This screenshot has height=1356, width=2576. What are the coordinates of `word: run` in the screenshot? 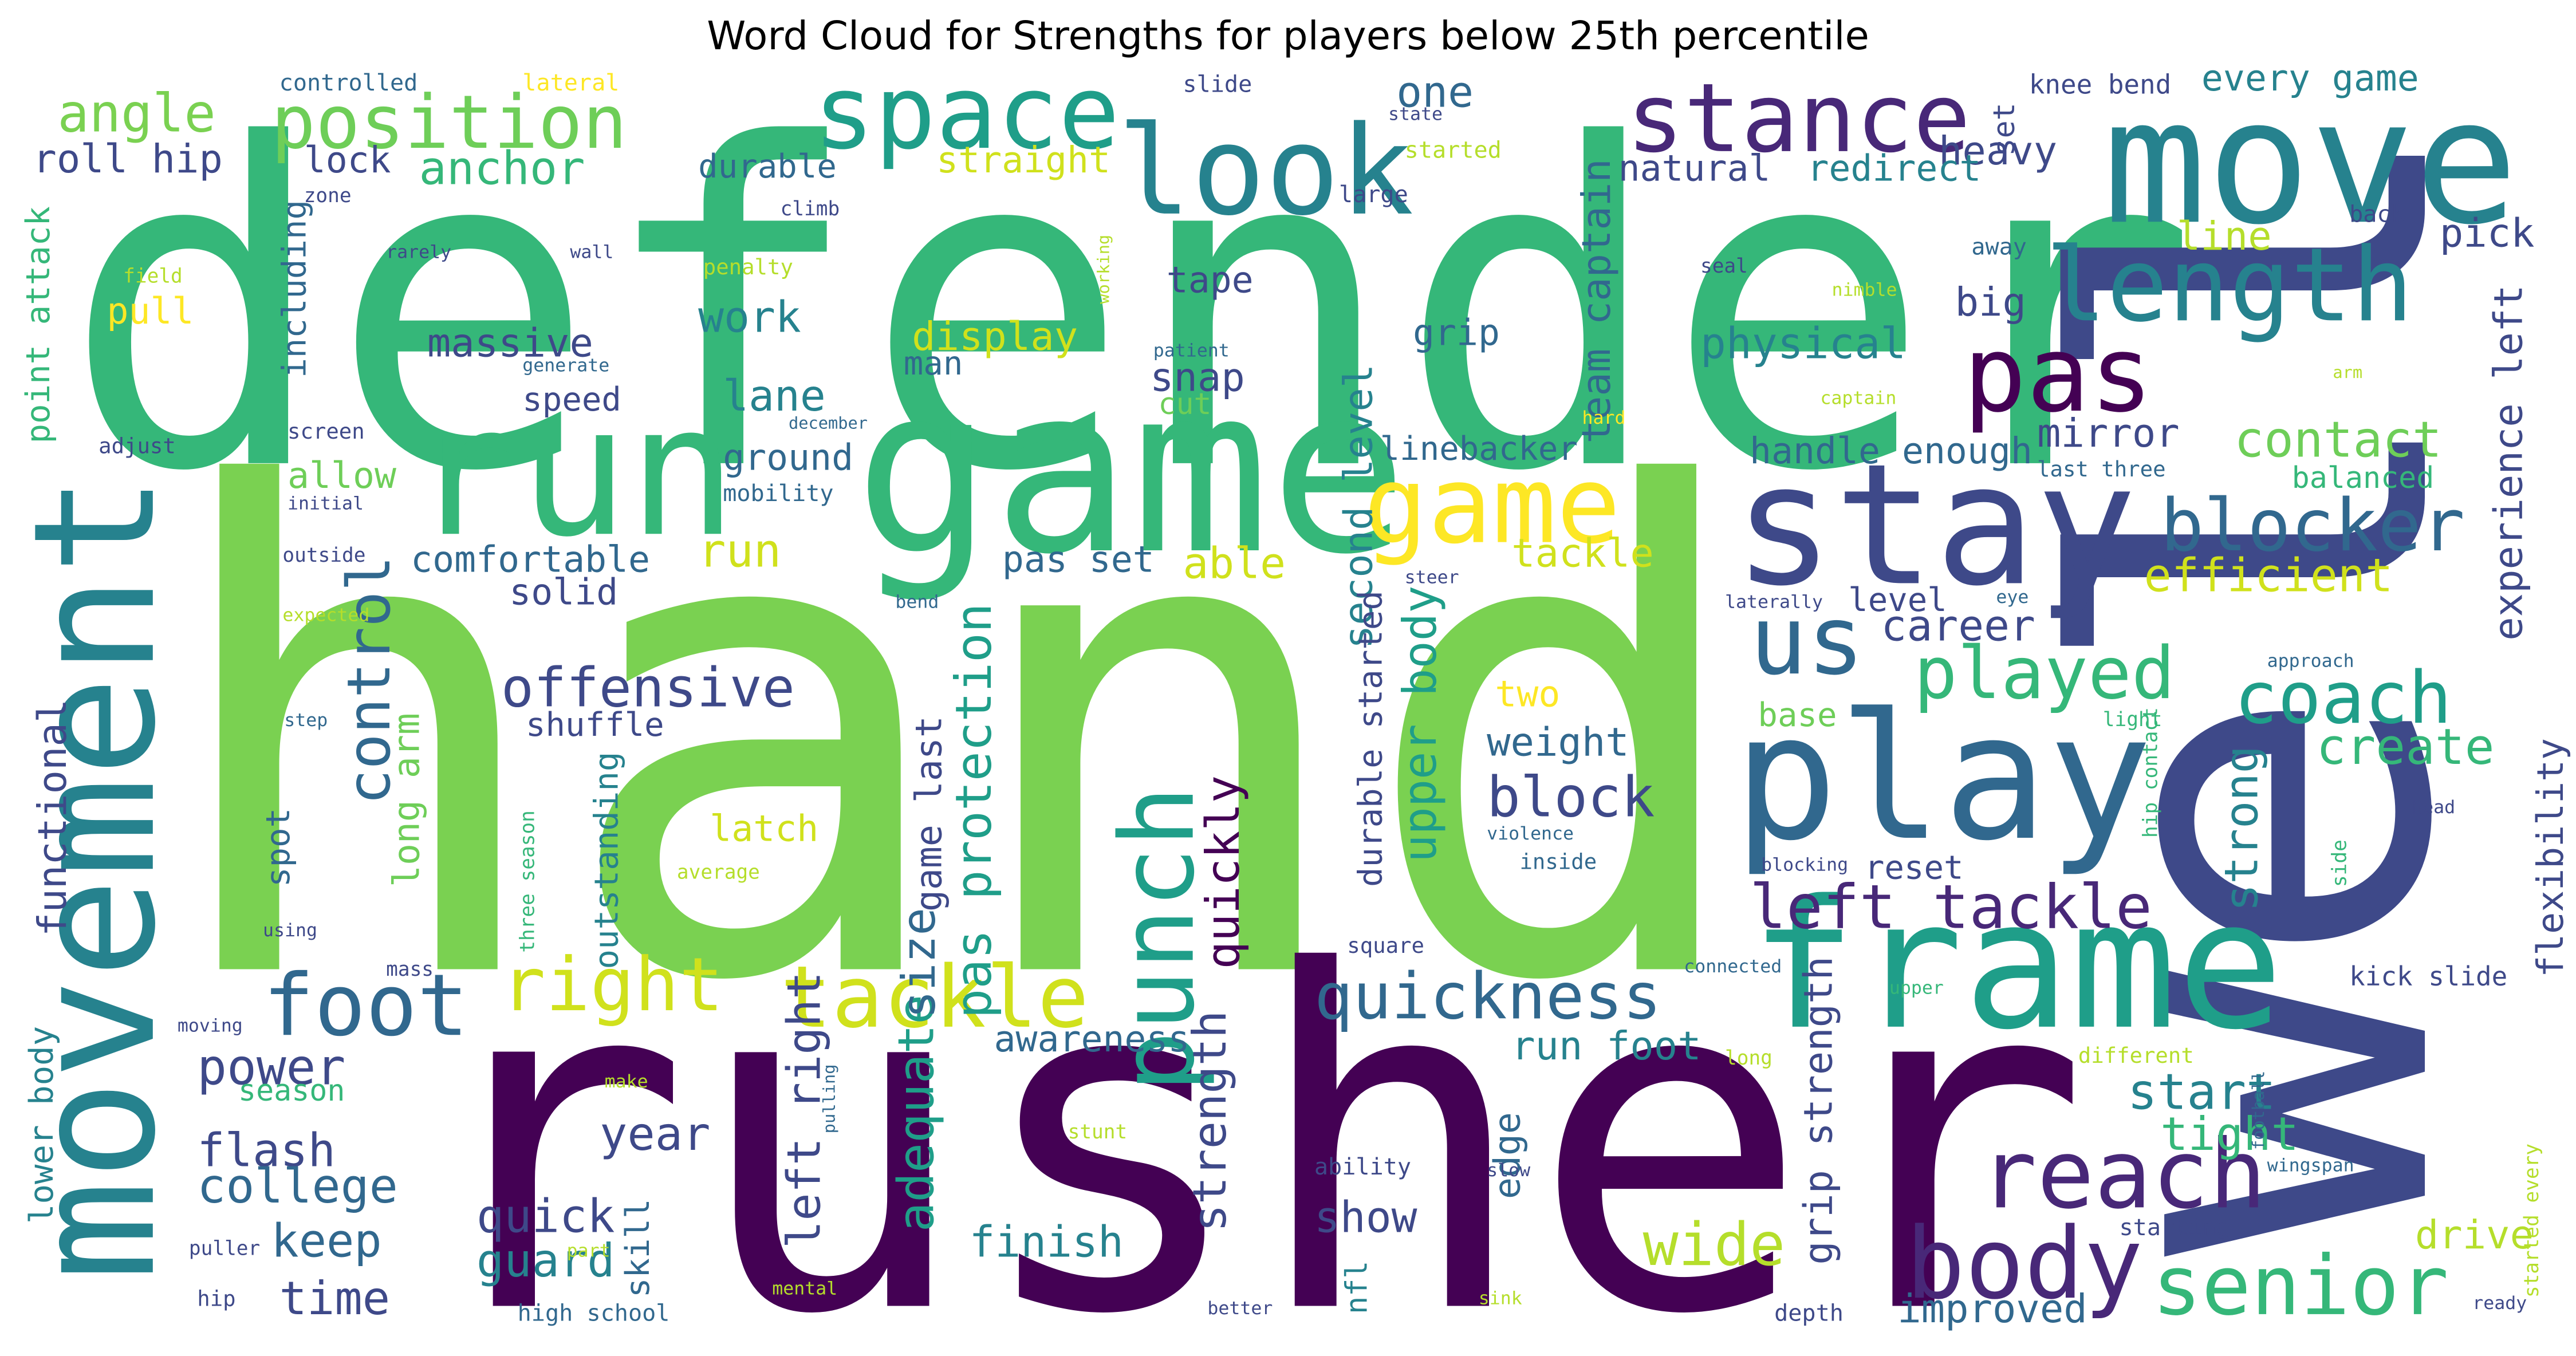 It's located at (574, 471).